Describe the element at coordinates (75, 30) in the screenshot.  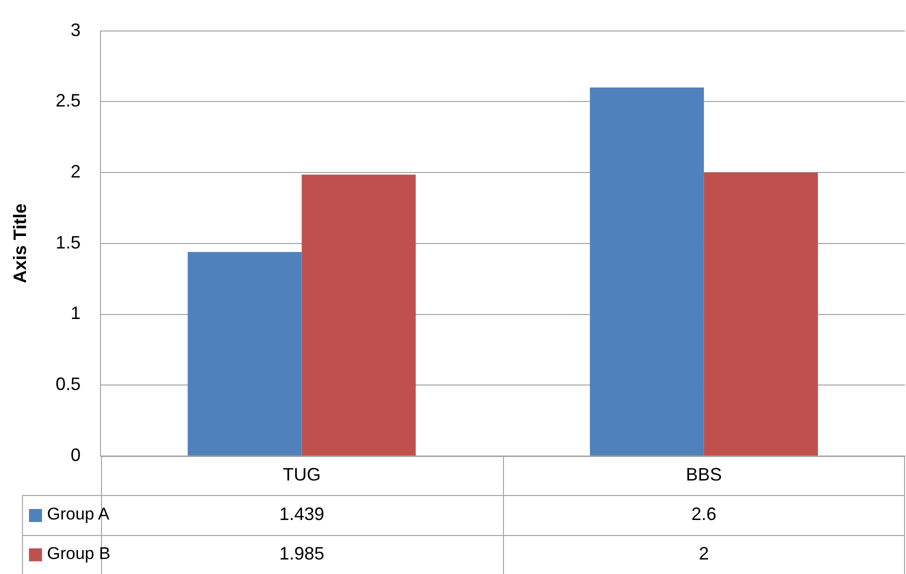
I see `y-tick-label: 3` at that location.